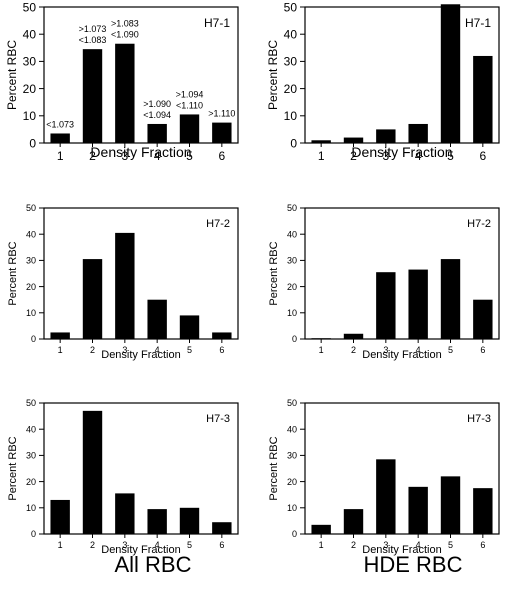 The height and width of the screenshot is (607, 520). I want to click on x-axis-label: Density Fraction, so click(140, 550).